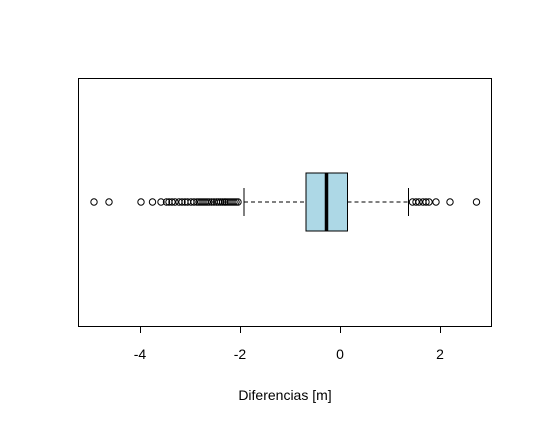 Image resolution: width=533 pixels, height=424 pixels. I want to click on x-axis-title: Diferencias [m], so click(284, 395).